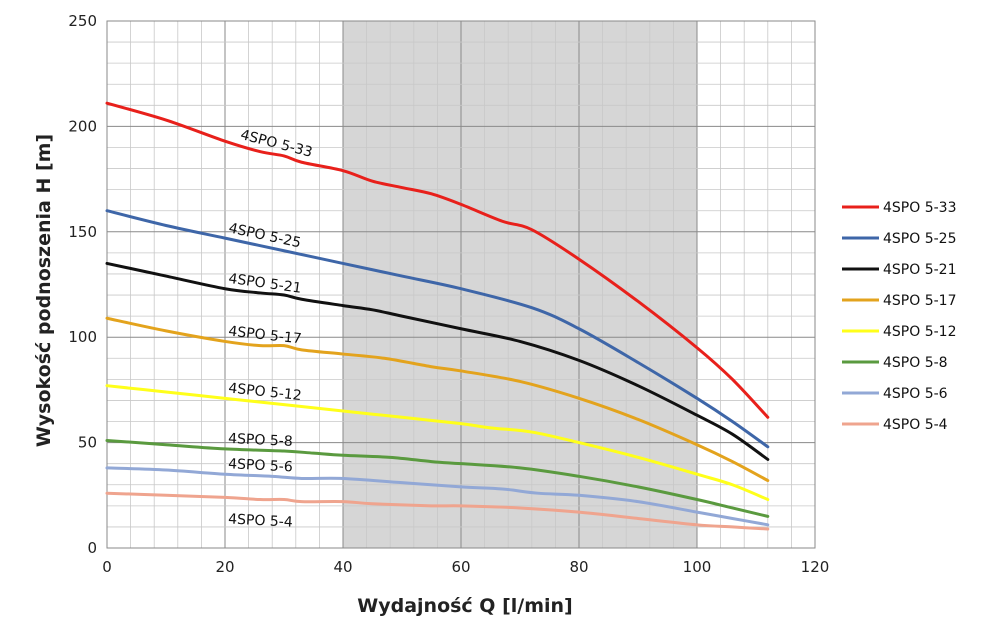 The image size is (1003, 630). Describe the element at coordinates (82, 21) in the screenshot. I see `y-tick-label: 250` at that location.